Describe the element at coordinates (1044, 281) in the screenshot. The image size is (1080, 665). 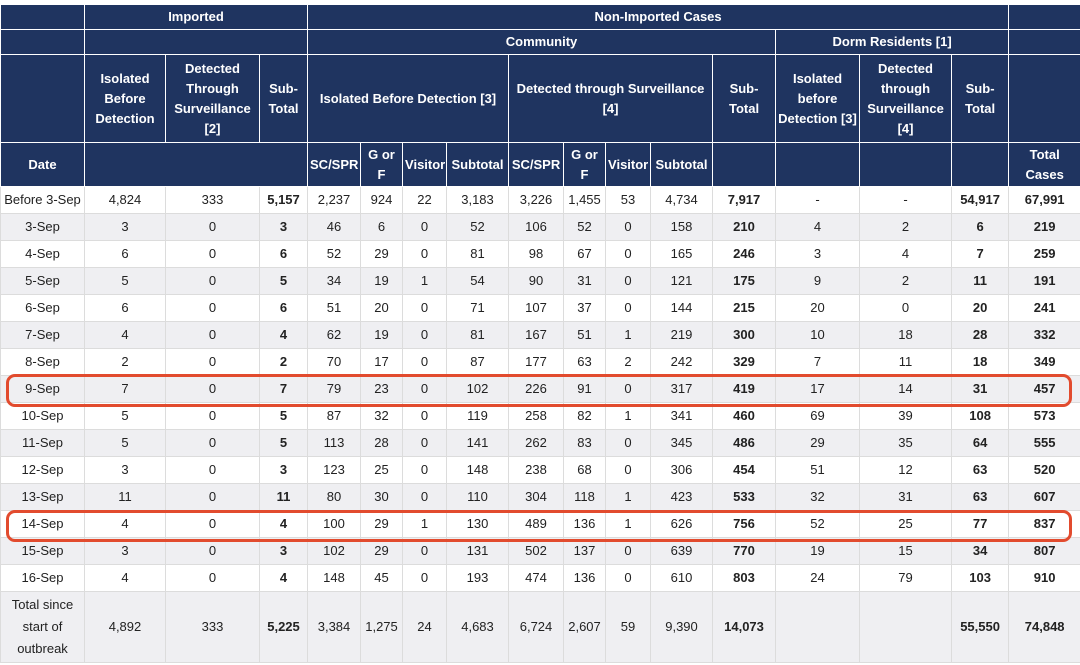
I see `cell-tot: 191` at that location.